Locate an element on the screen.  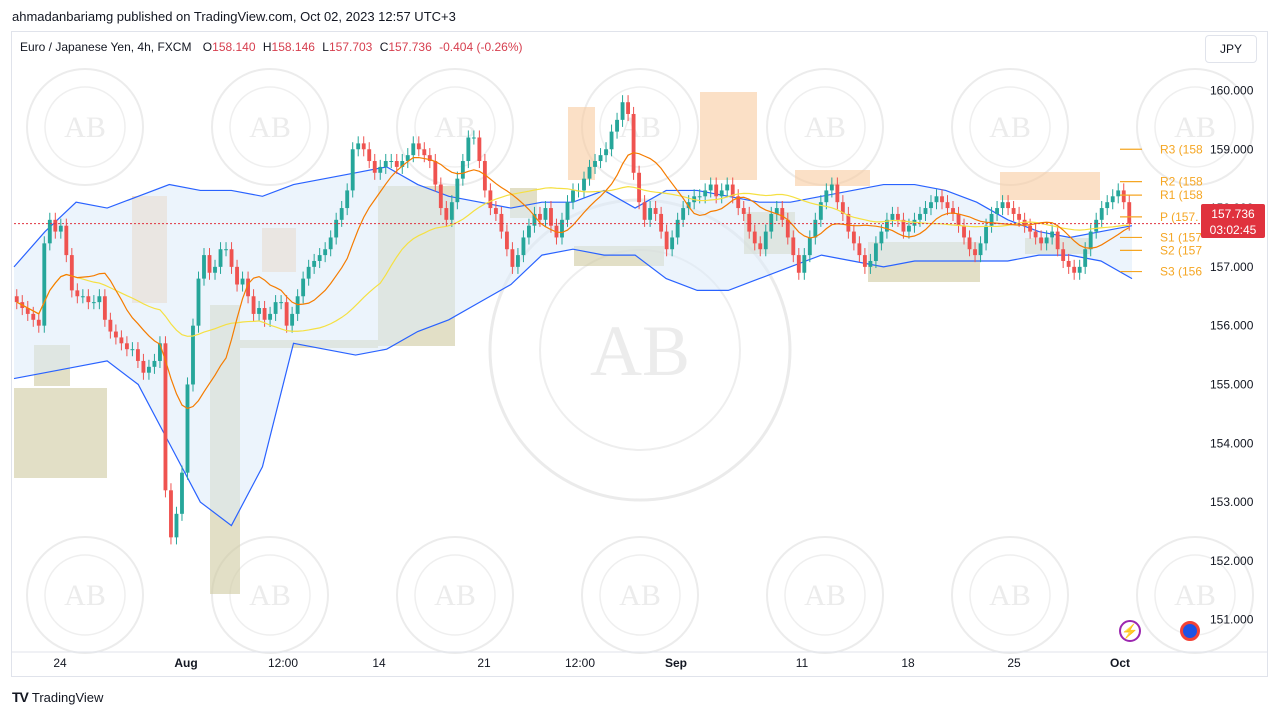
x-tick-label: Sep is located at coordinates (676, 663).